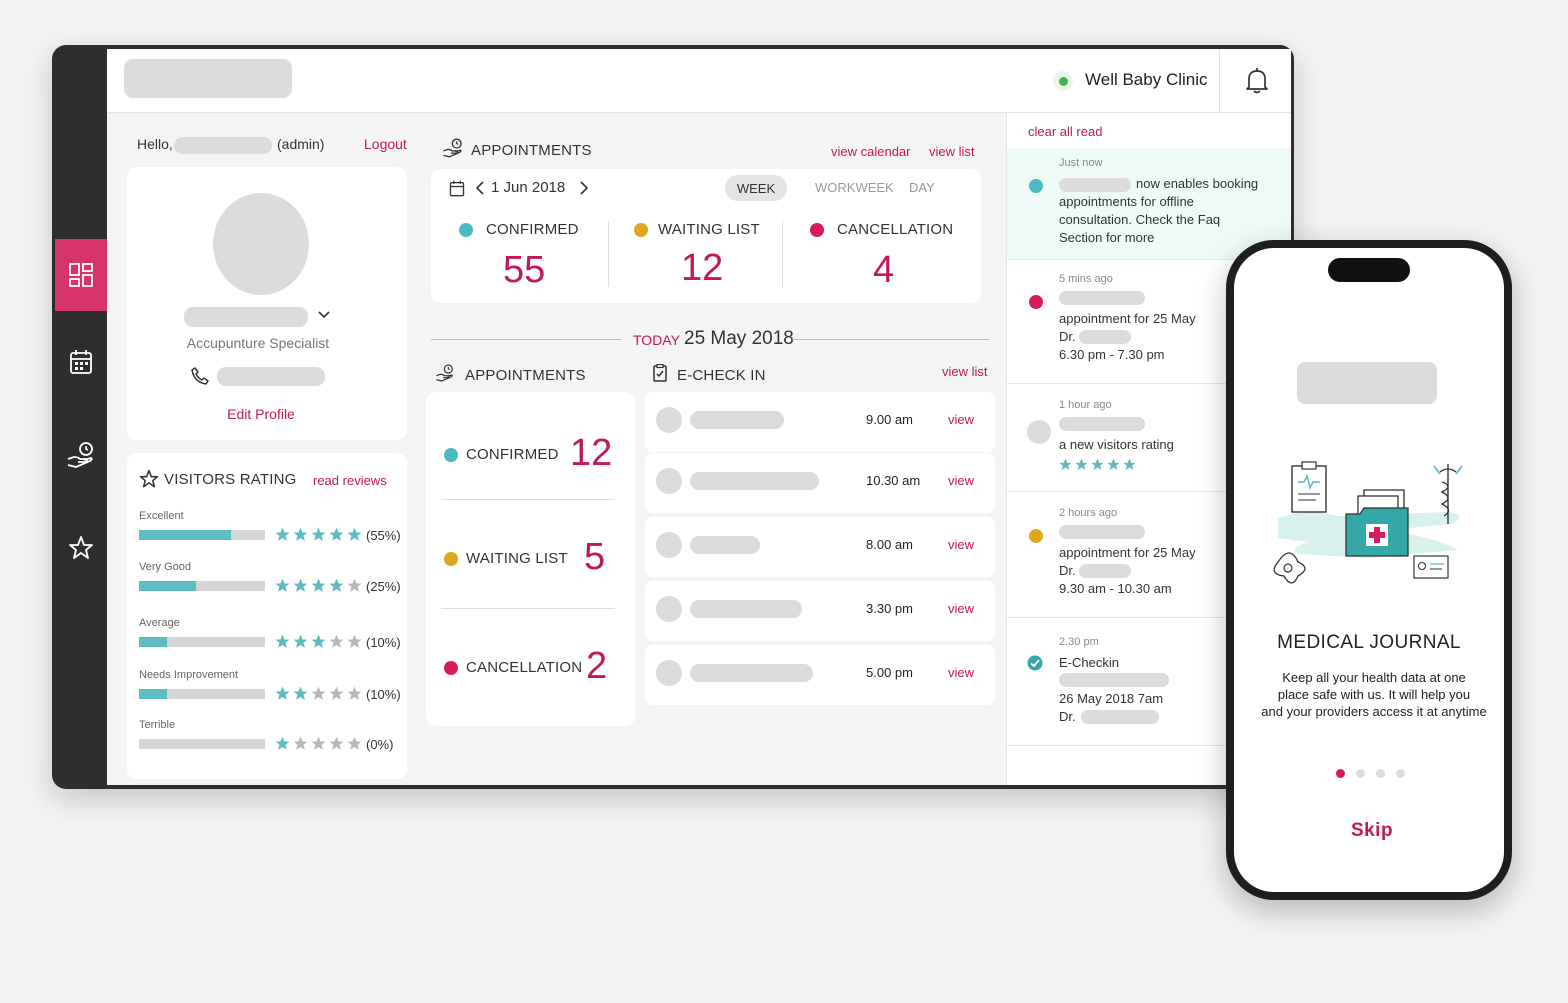  I want to click on visitors-rating-title: VISITORS RATING, so click(230, 479).